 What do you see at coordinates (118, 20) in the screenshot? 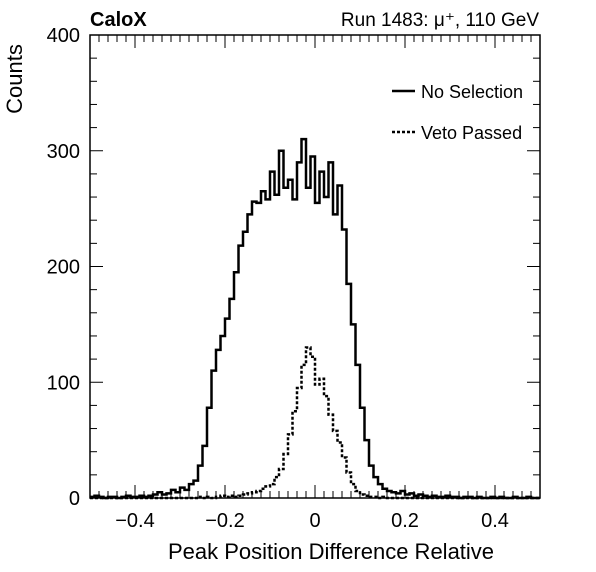
I see `experiment-label: CaloX` at bounding box center [118, 20].